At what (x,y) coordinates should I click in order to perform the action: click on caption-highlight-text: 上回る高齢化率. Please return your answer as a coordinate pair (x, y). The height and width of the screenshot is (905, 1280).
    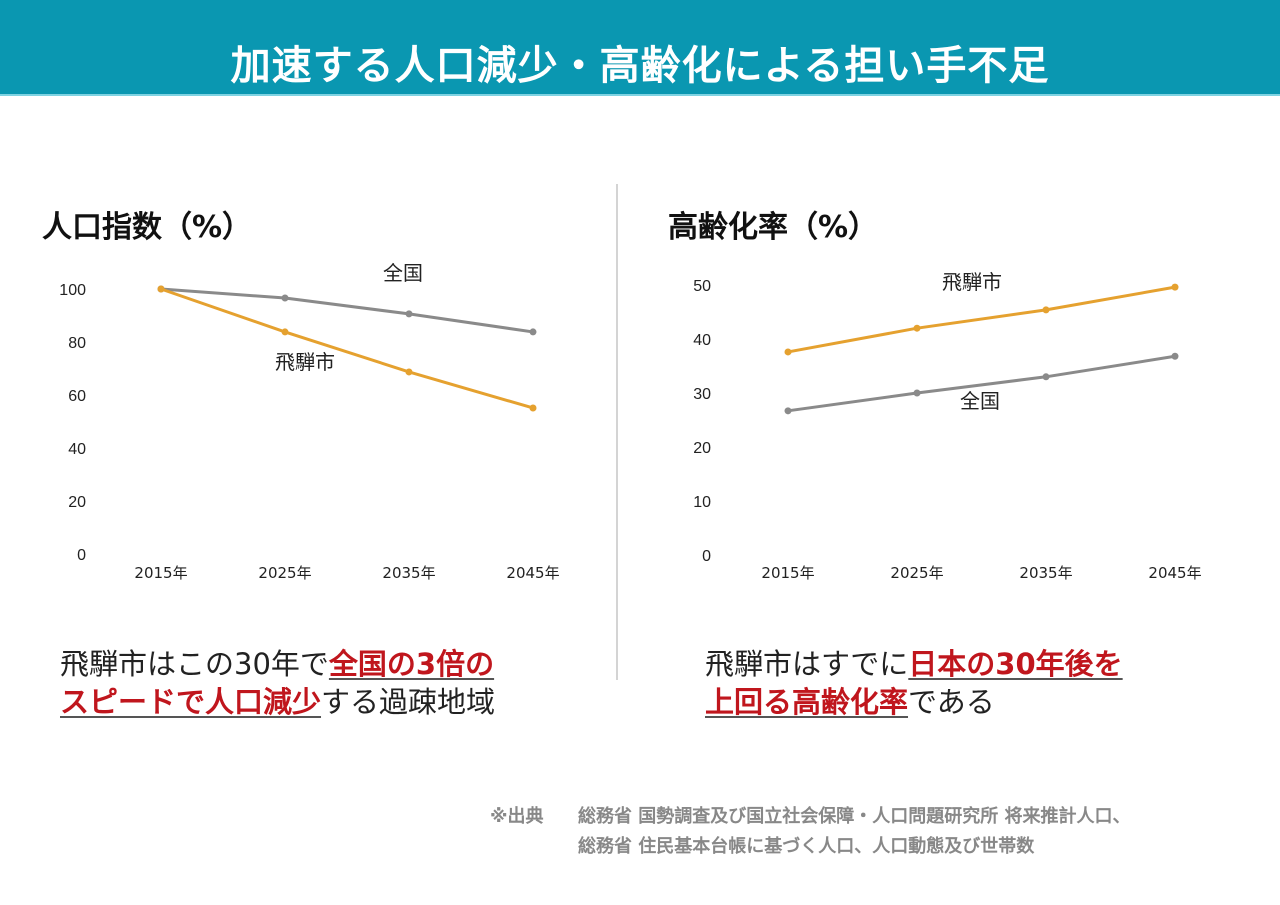
    Looking at the image, I should click on (807, 702).